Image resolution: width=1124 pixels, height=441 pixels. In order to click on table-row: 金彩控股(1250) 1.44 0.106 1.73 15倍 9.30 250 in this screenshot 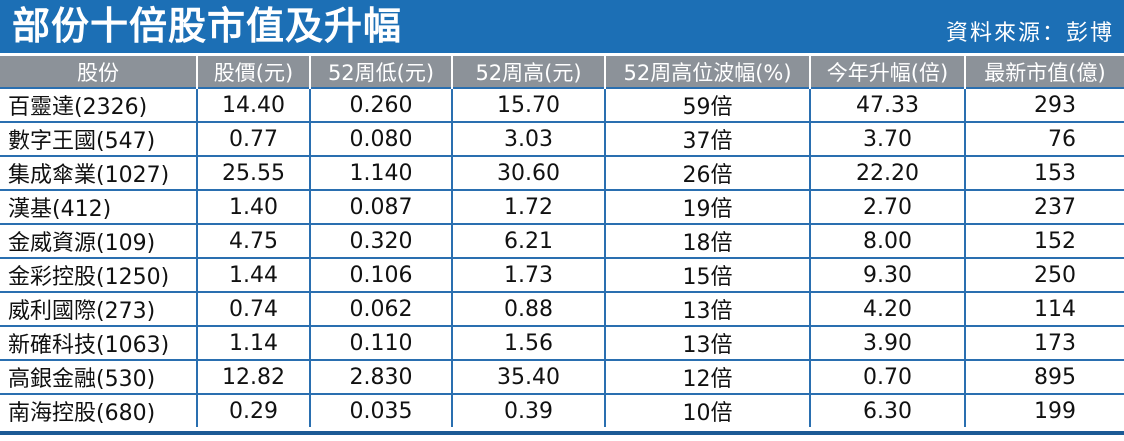, I will do `click(562, 274)`.